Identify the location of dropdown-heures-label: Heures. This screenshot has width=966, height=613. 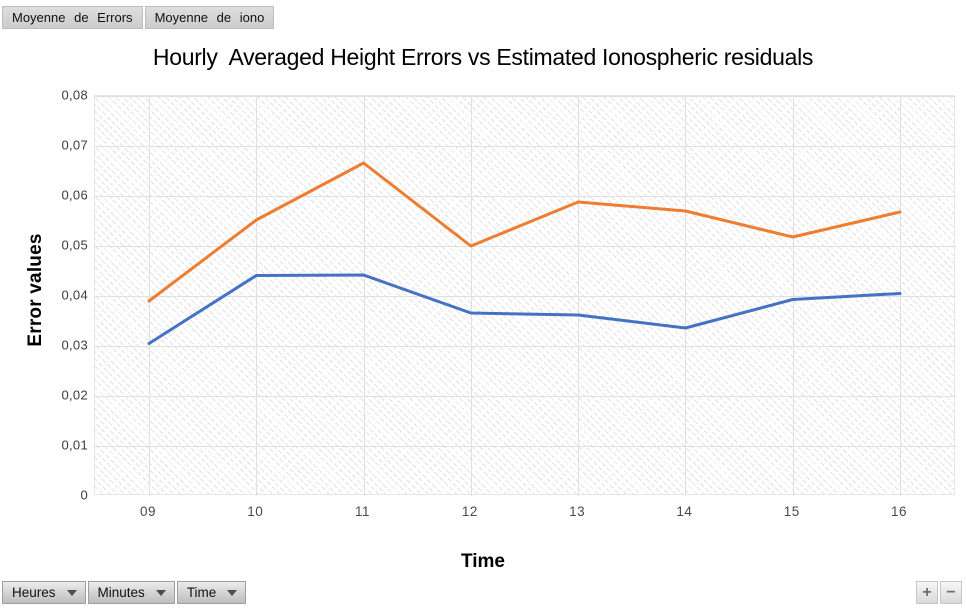
(34, 592).